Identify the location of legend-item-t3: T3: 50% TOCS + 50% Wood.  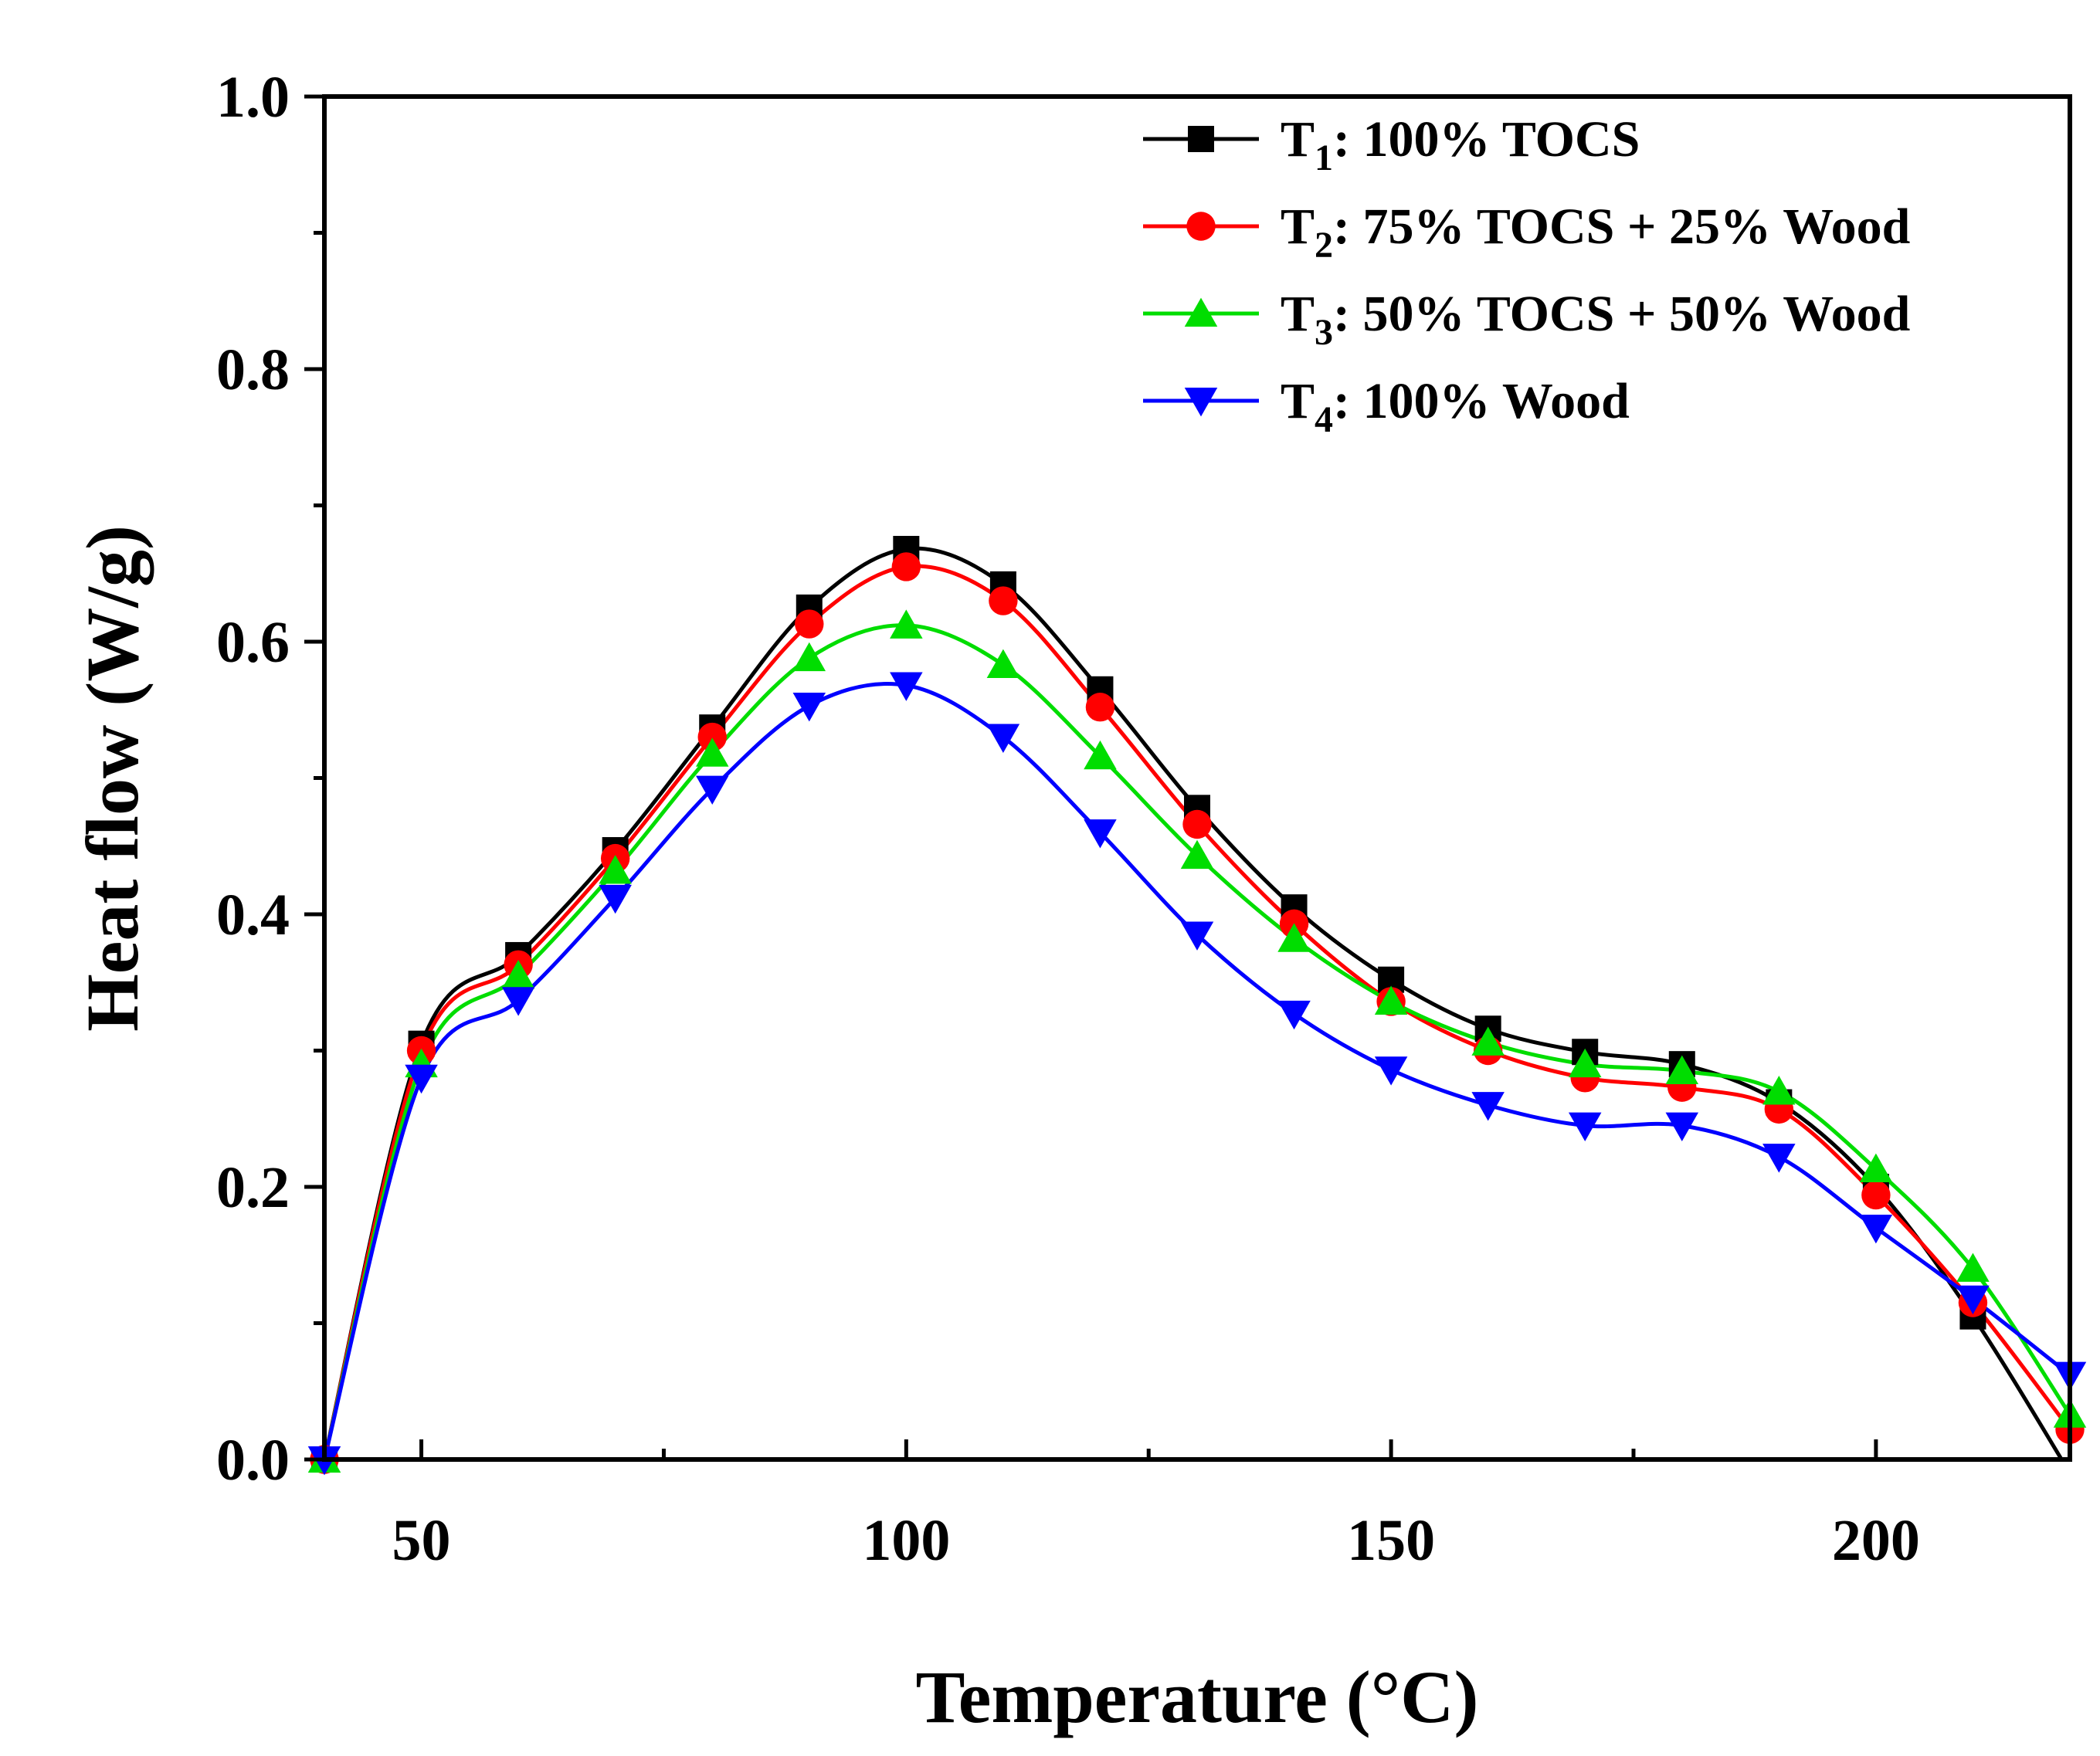
(1527, 319).